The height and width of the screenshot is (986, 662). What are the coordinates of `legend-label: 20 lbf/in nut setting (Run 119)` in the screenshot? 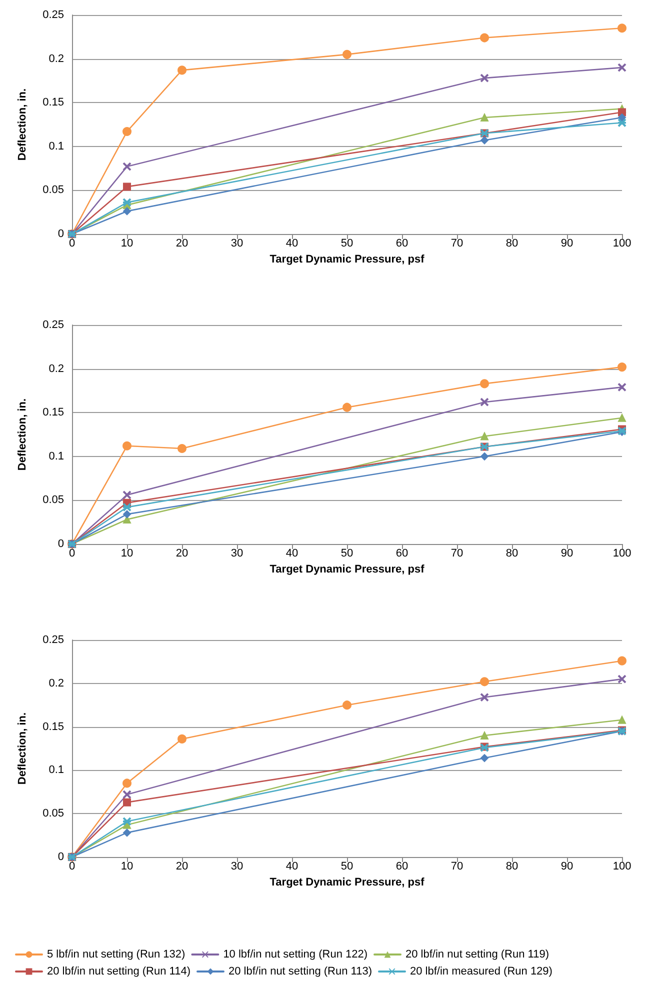 It's located at (478, 954).